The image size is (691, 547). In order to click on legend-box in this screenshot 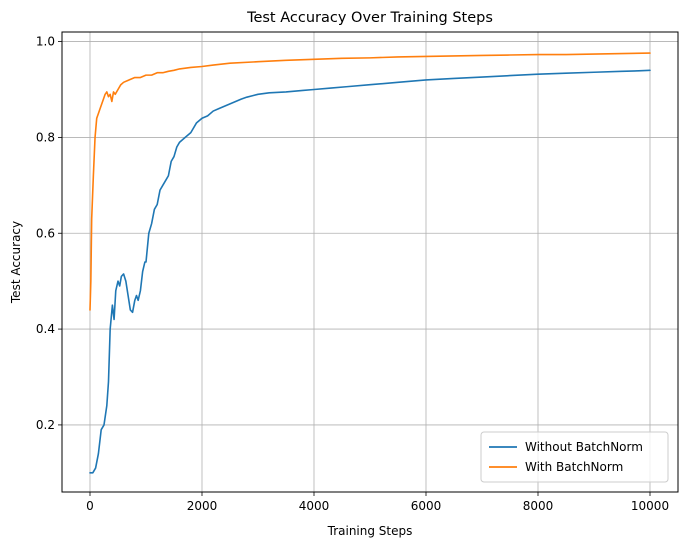, I will do `click(574, 457)`.